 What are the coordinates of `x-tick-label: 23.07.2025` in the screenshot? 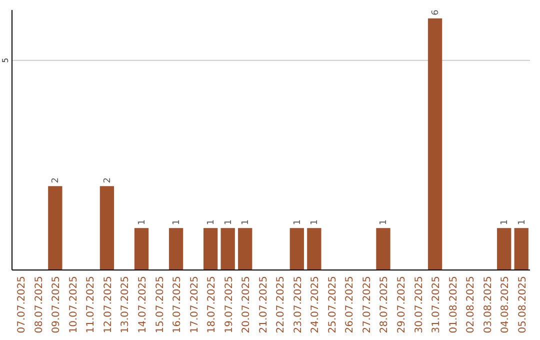 It's located at (298, 305).